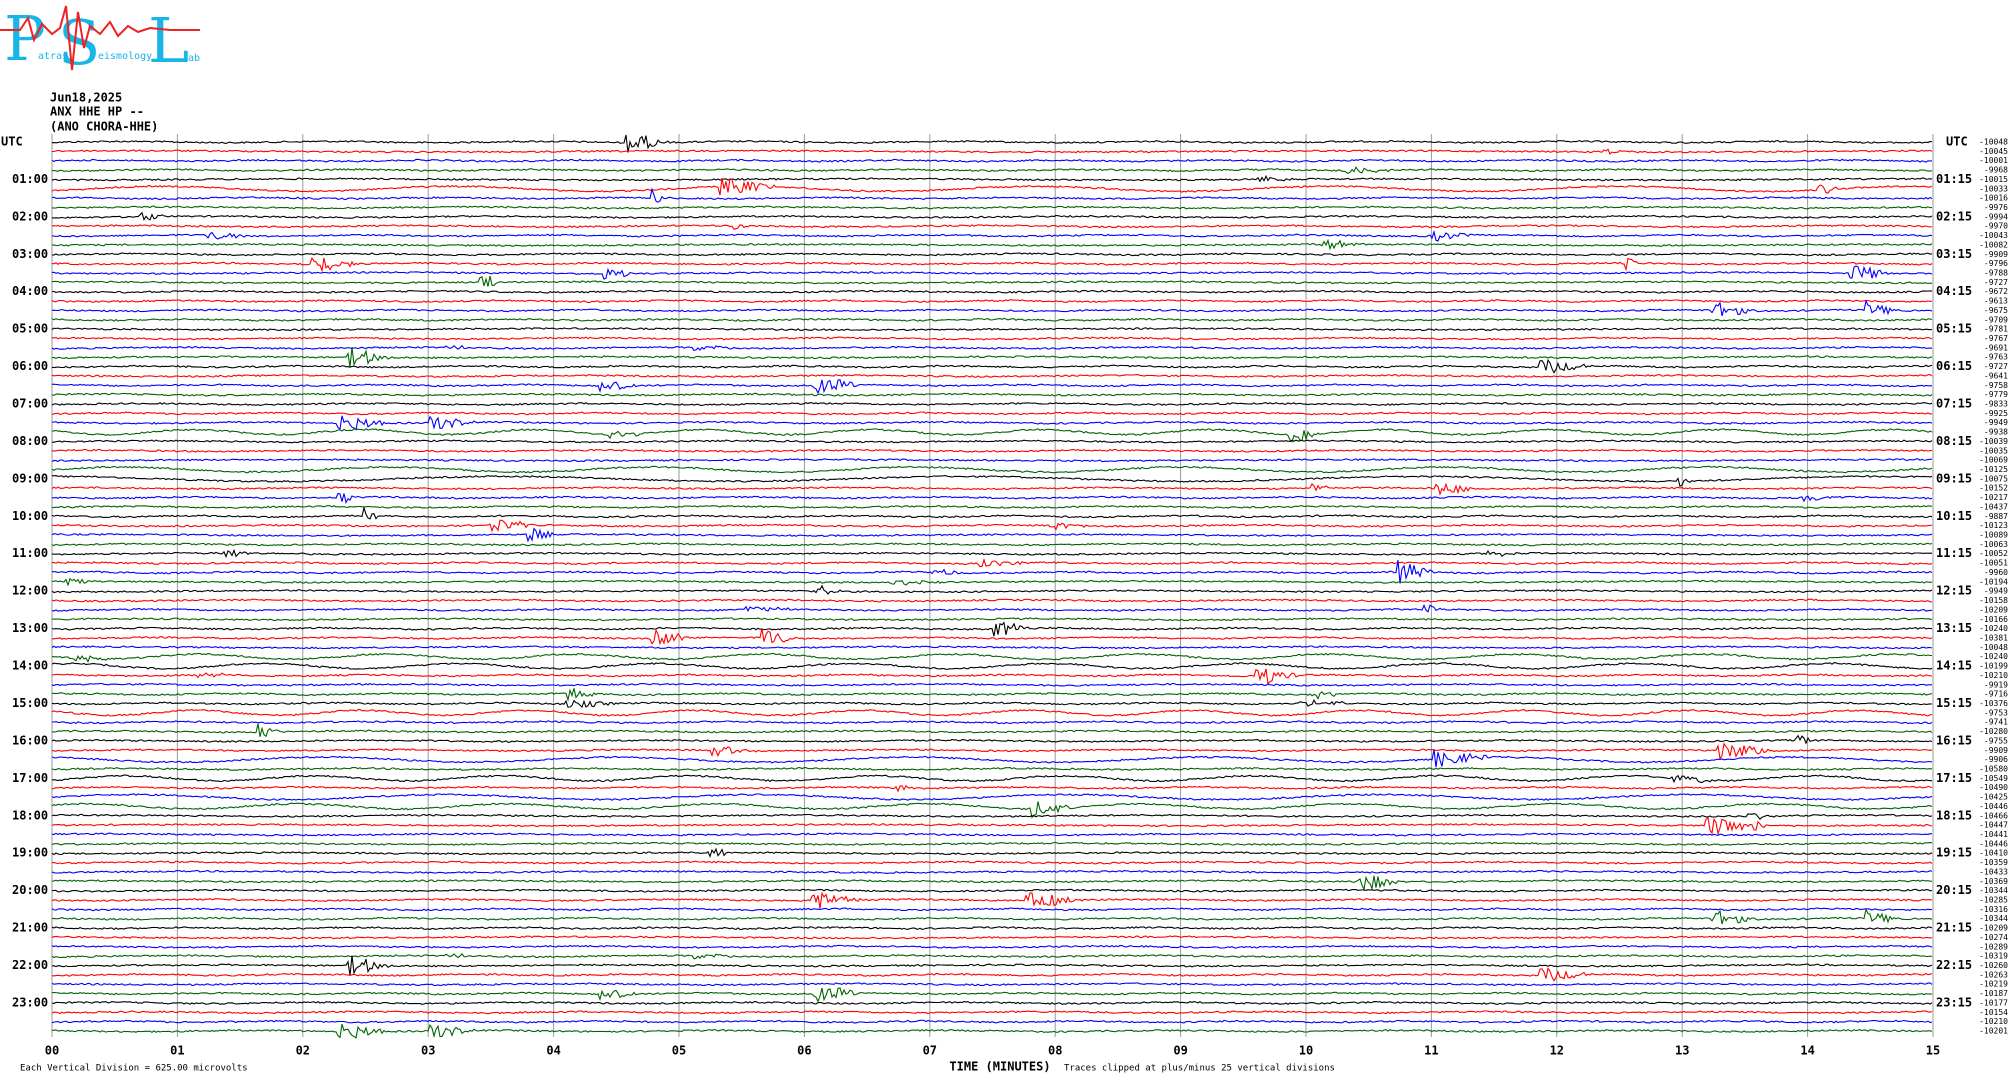 This screenshot has height=1080, width=2010. What do you see at coordinates (30, 740) in the screenshot?
I see `hour-label: 16:00` at bounding box center [30, 740].